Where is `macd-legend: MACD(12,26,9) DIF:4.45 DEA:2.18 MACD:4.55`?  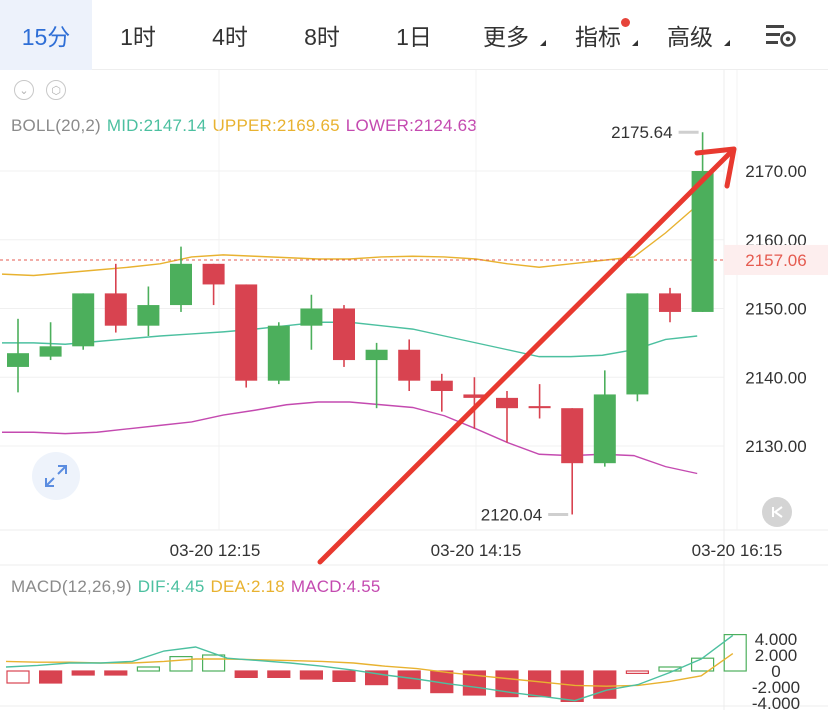 macd-legend: MACD(12,26,9) DIF:4.45 DEA:2.18 MACD:4.55 is located at coordinates (199, 587).